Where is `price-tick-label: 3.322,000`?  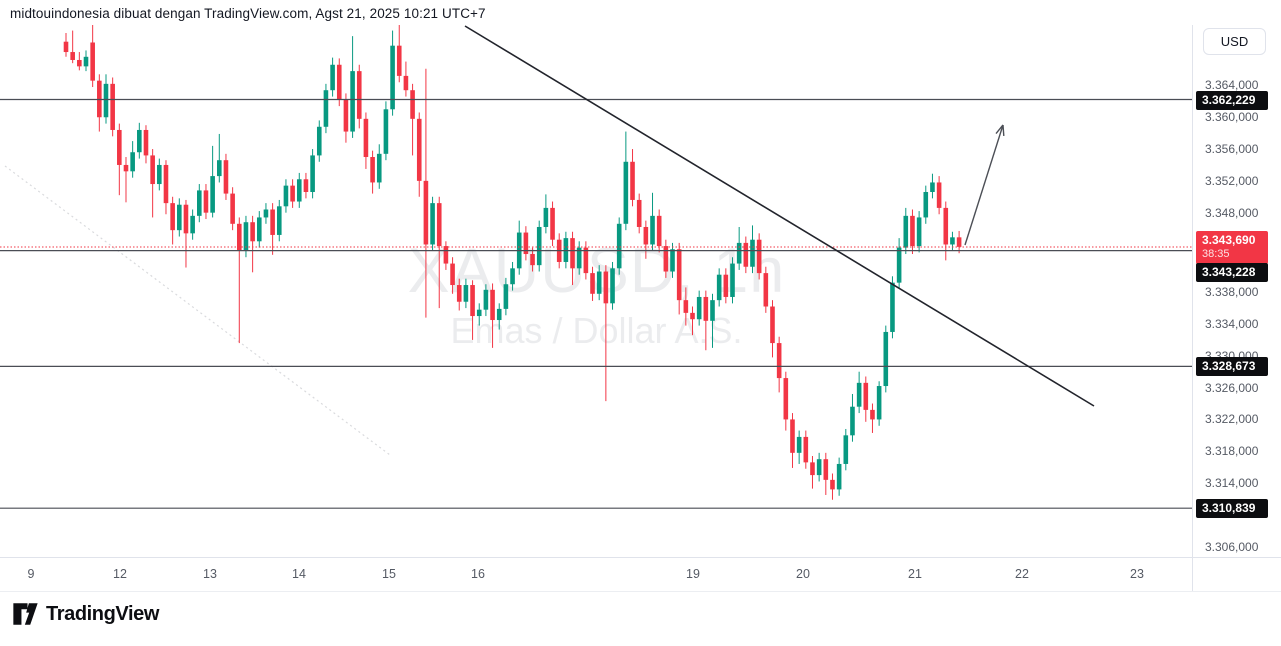
price-tick-label: 3.322,000 is located at coordinates (1232, 419).